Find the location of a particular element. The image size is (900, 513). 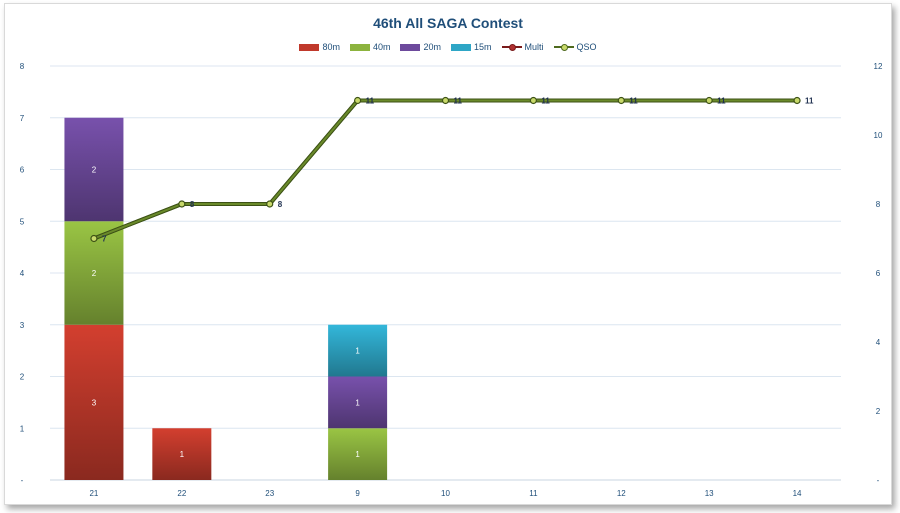

legend-label-40m: 40m is located at coordinates (381, 47).